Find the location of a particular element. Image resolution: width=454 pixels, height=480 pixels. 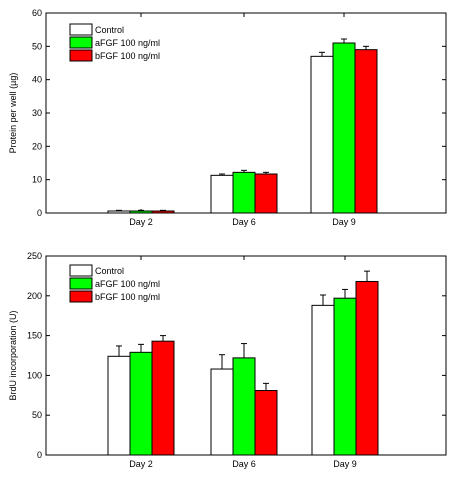

y-tick-label: 250 is located at coordinates (34, 256).